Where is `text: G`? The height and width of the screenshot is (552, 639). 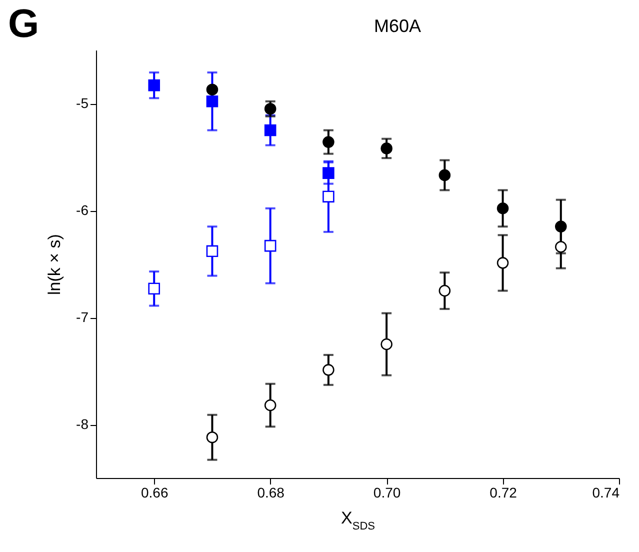
text: G is located at coordinates (24, 24).